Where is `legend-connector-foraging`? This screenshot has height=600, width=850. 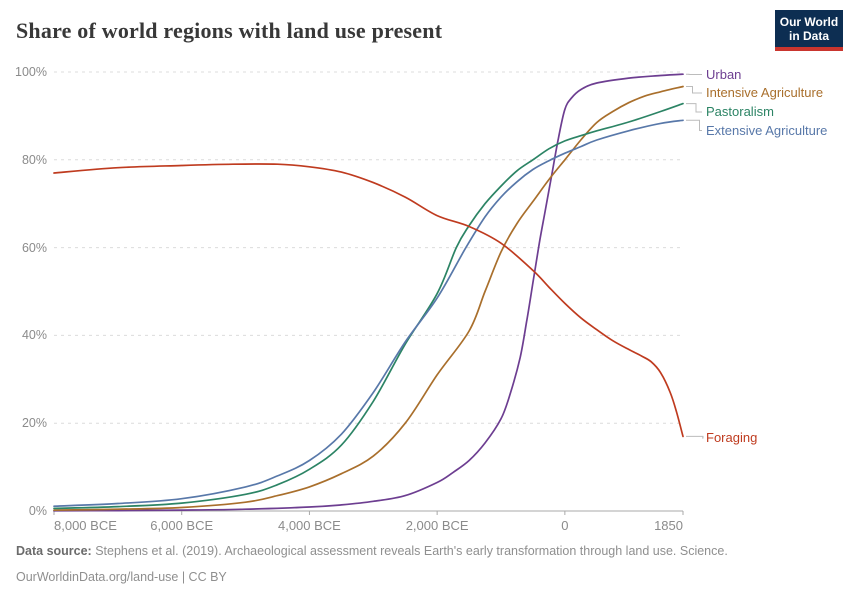 legend-connector-foraging is located at coordinates (695, 437).